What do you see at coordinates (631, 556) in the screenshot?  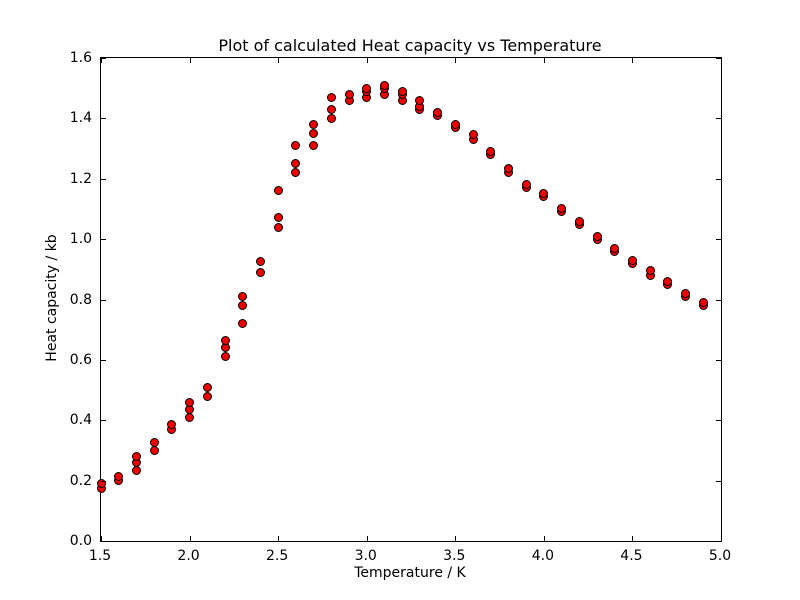 I see `x-tick-label: 4.5` at bounding box center [631, 556].